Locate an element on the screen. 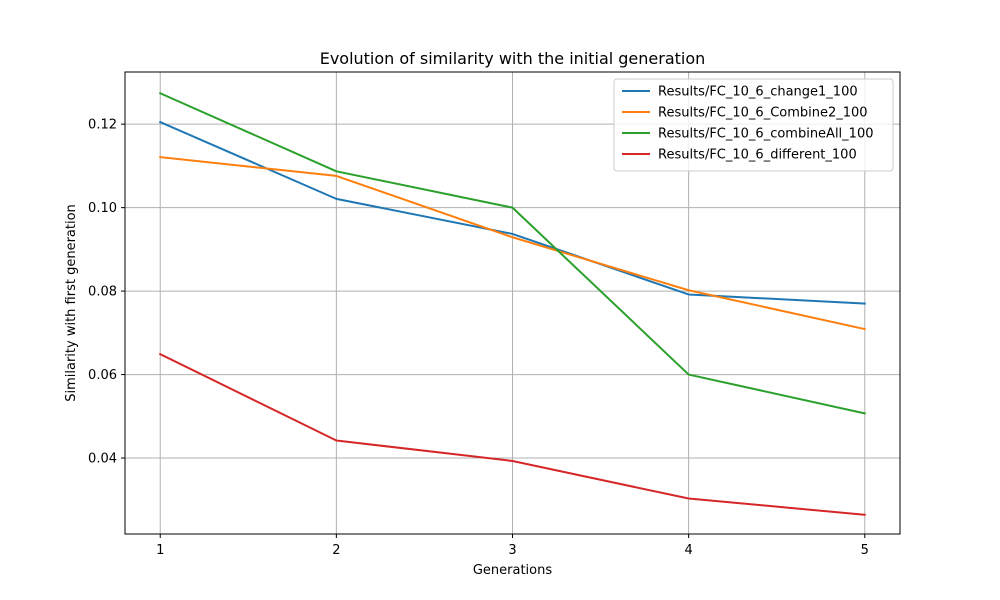 Image resolution: width=1000 pixels, height=600 pixels. x-tick-label: 5 is located at coordinates (865, 550).